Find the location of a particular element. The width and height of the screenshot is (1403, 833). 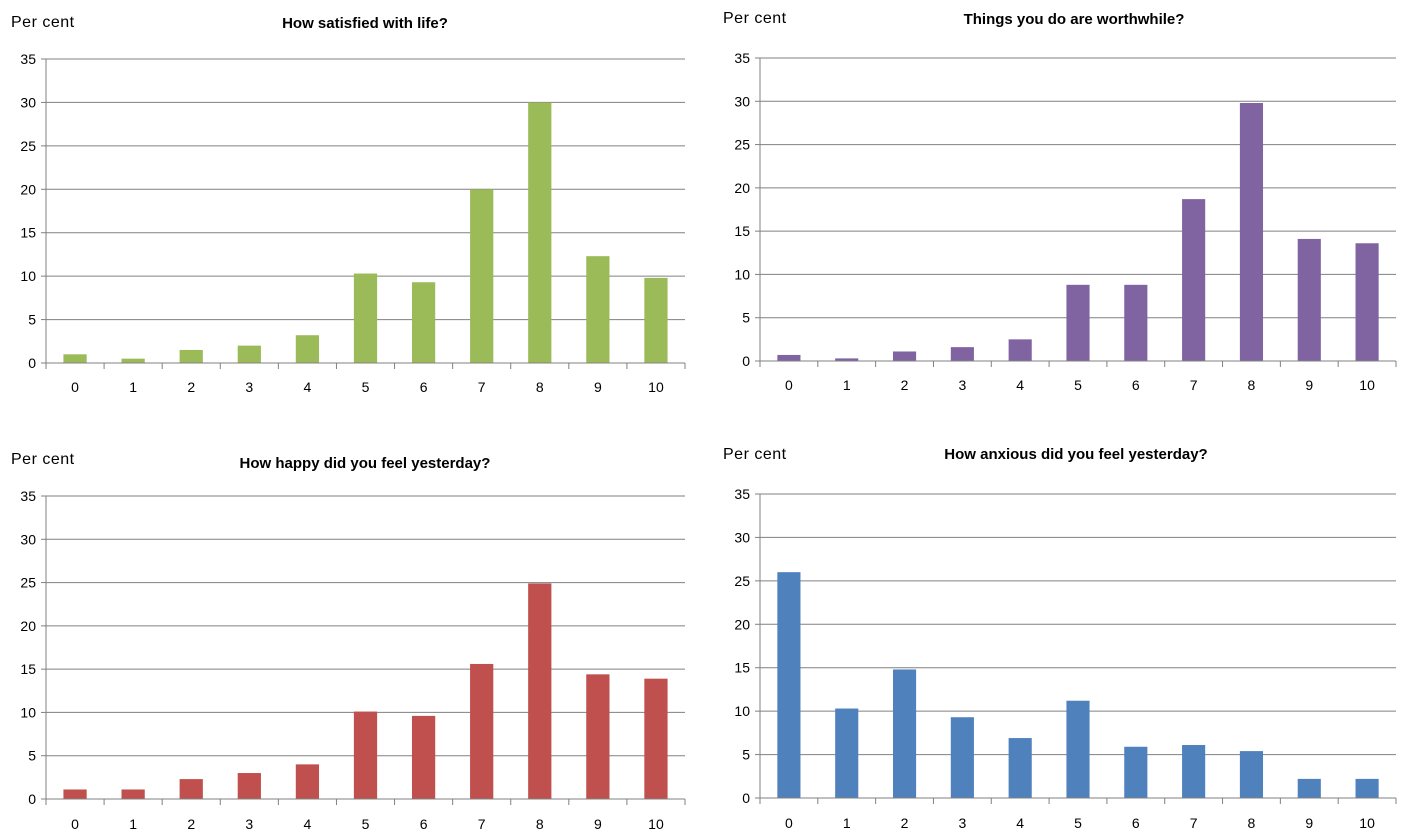

chart-title: Things you do are worthwhile? is located at coordinates (1074, 19).